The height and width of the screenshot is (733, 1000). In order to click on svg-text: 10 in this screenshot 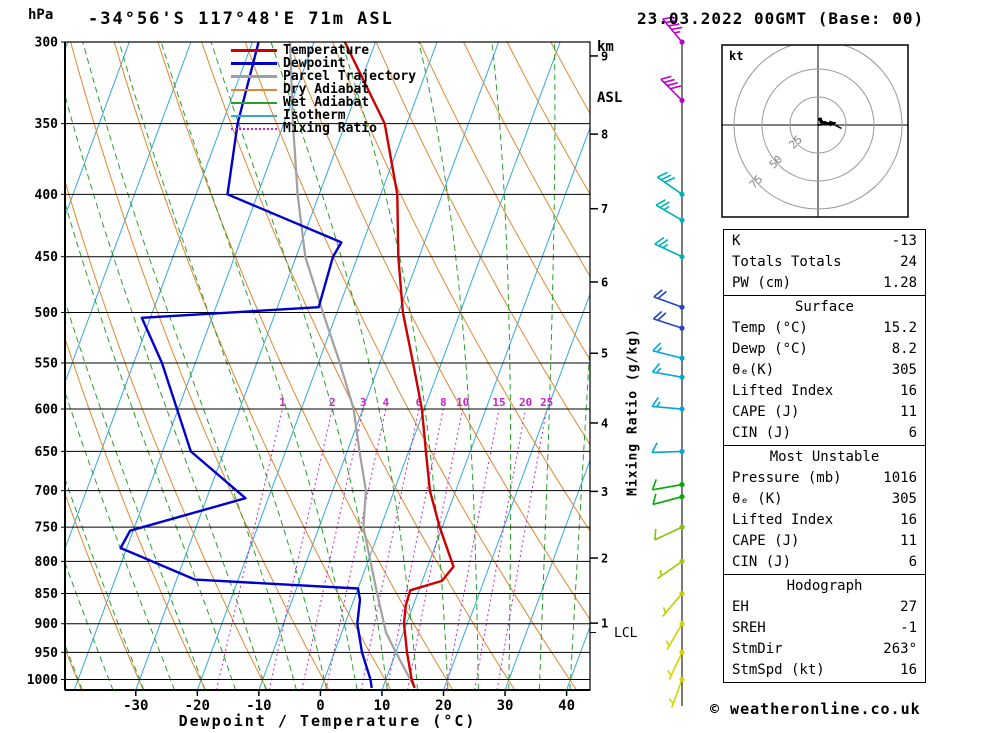, I will do `click(382, 706)`.